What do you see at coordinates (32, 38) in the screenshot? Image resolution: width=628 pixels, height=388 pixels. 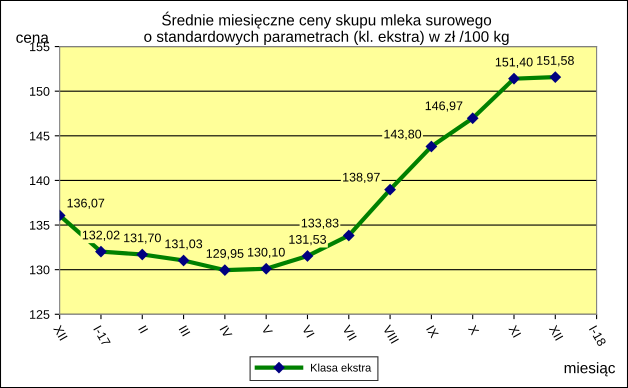 I see `y-axis-title: cena` at bounding box center [32, 38].